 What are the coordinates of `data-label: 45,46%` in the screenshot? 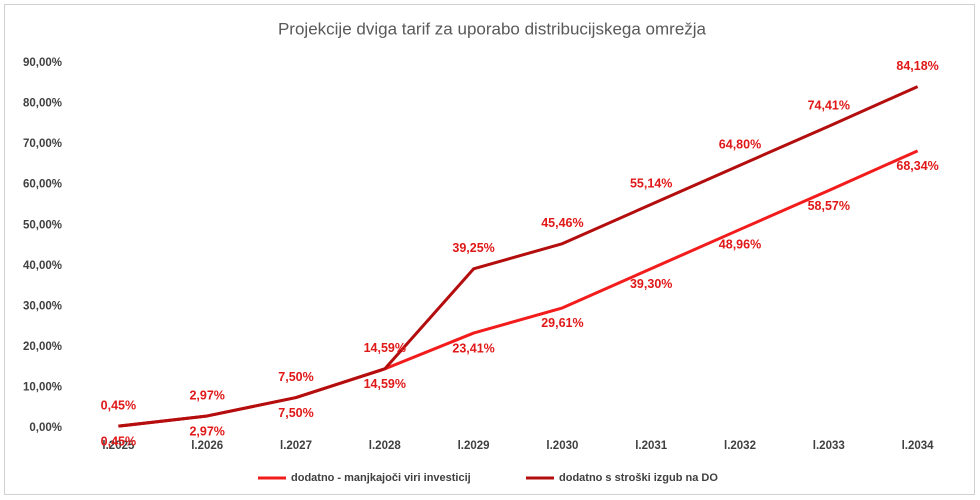 It's located at (562, 223).